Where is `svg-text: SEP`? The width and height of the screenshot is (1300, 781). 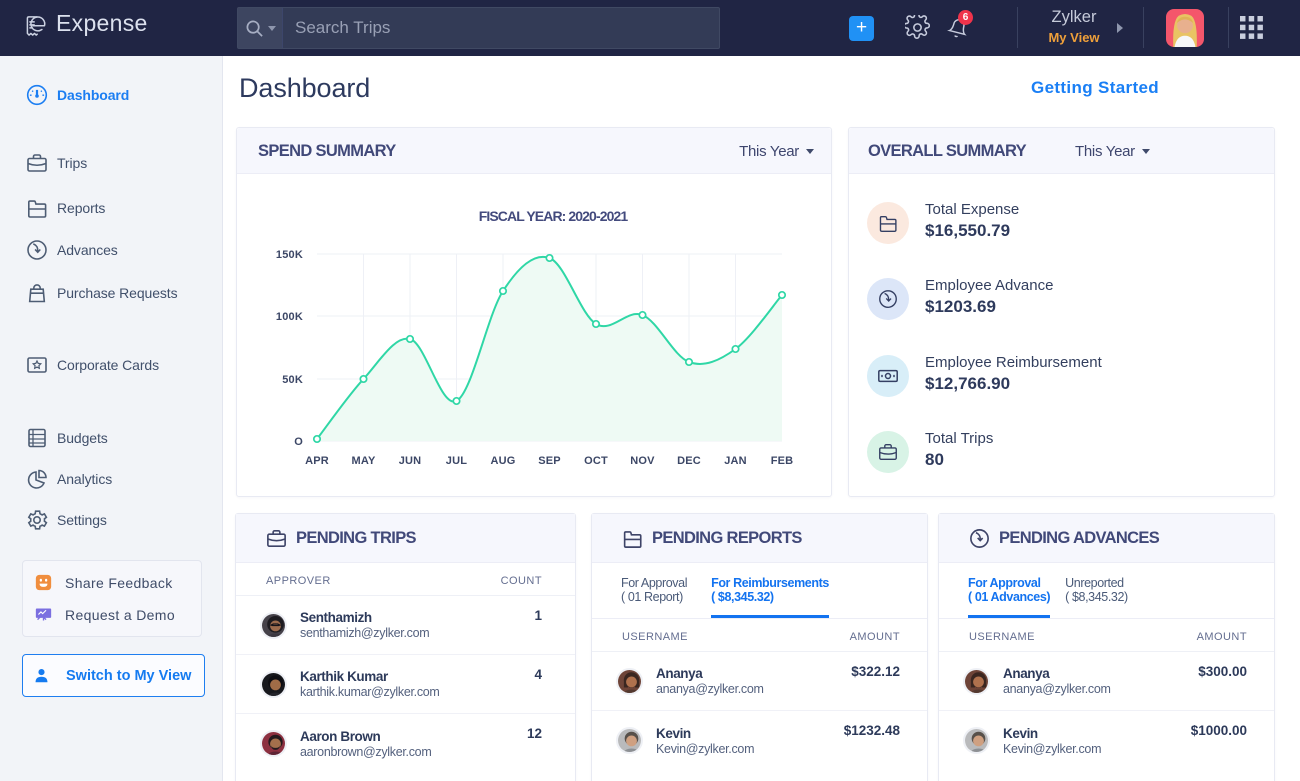 svg-text: SEP is located at coordinates (549, 461).